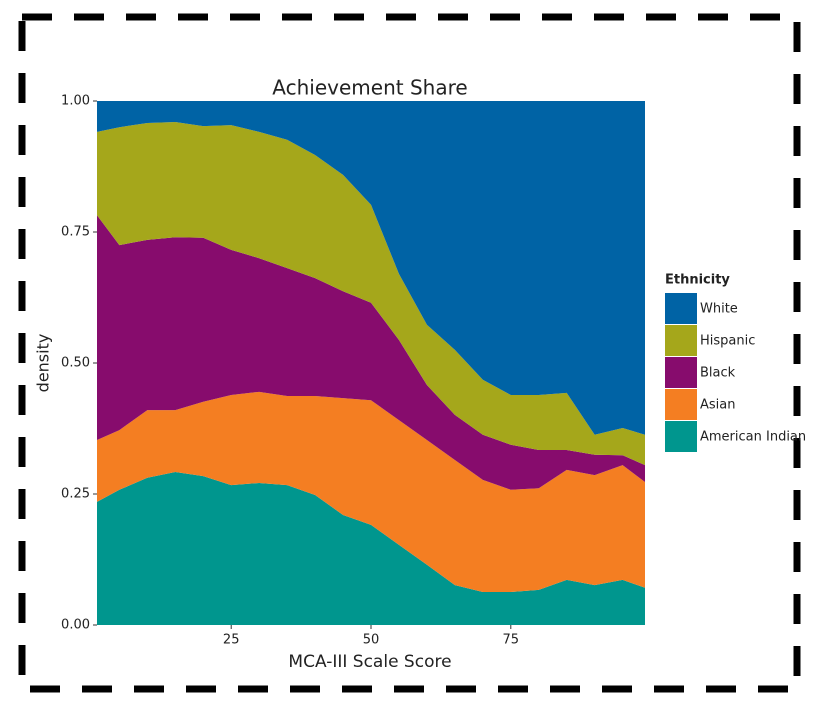  Describe the element at coordinates (75, 625) in the screenshot. I see `y-tick-label: 0.00` at that location.